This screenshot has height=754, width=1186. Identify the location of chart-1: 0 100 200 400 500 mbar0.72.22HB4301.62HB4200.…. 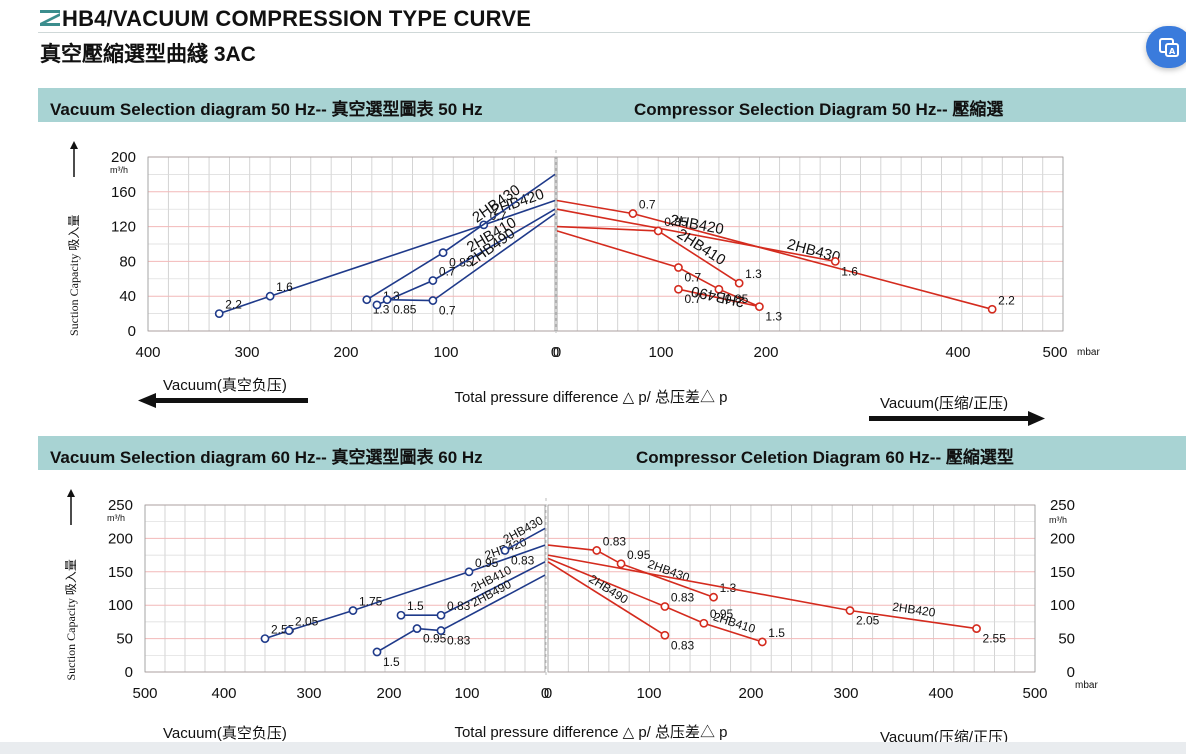
(826, 258).